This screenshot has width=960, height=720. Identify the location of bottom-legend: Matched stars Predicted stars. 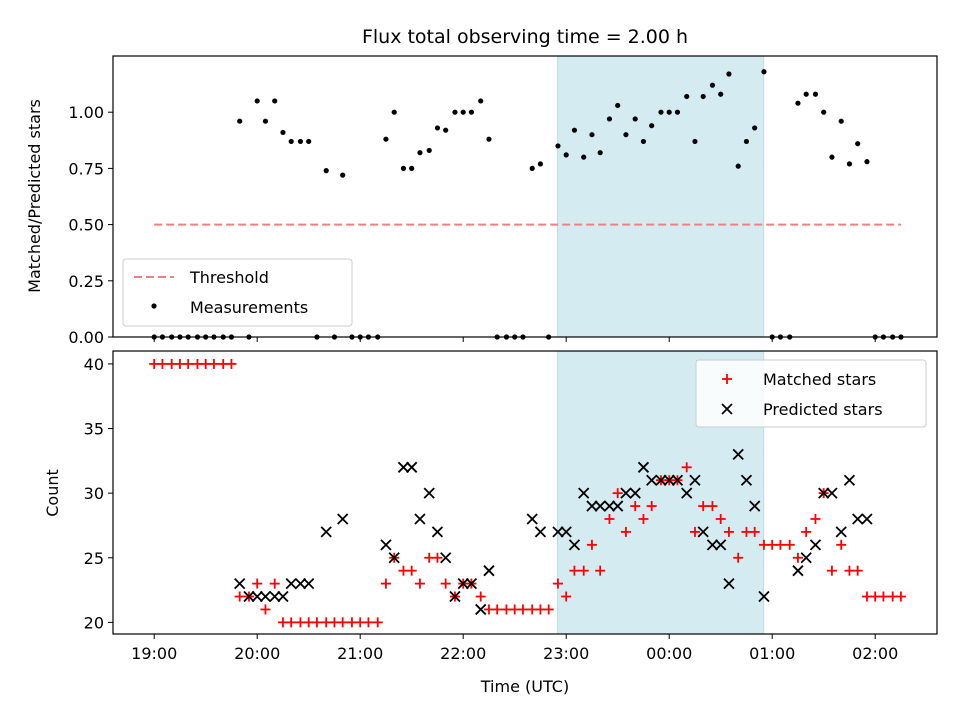
(811, 393).